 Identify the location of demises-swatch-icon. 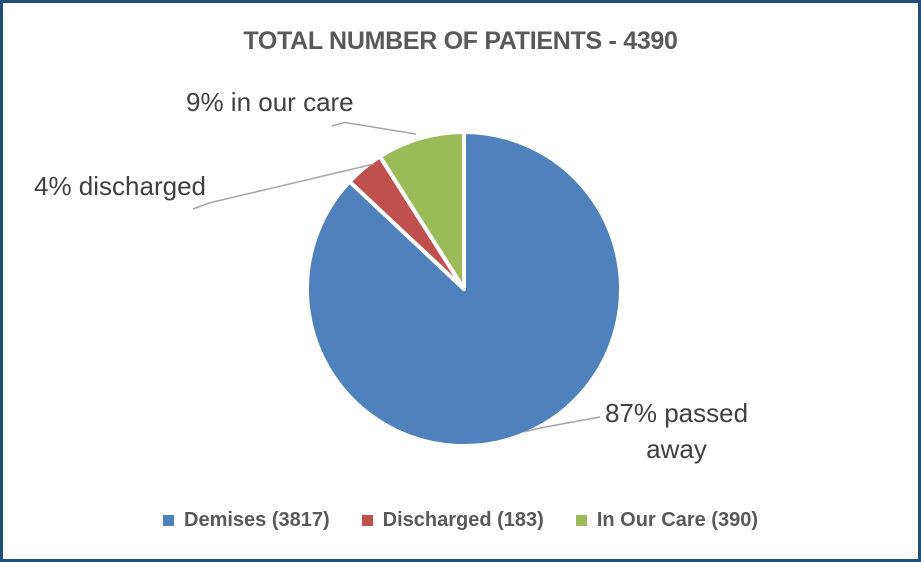
(168, 520).